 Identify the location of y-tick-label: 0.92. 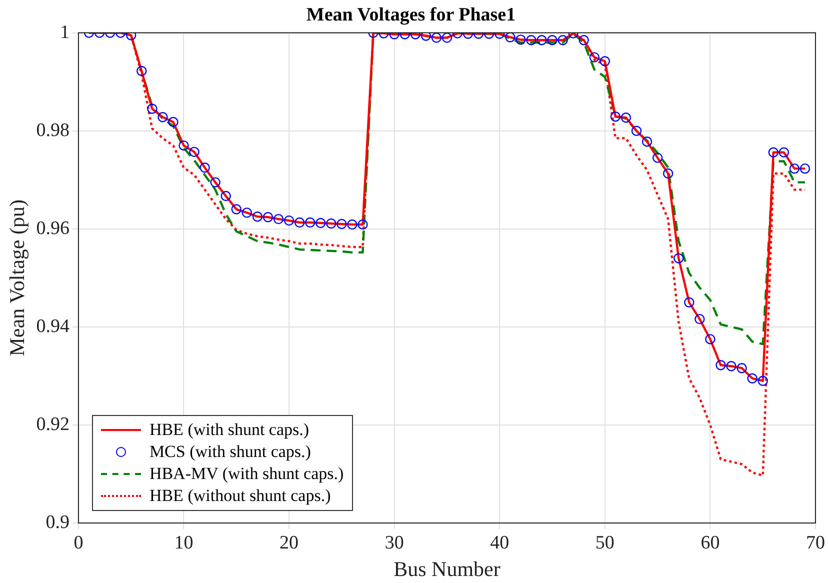
(53, 424).